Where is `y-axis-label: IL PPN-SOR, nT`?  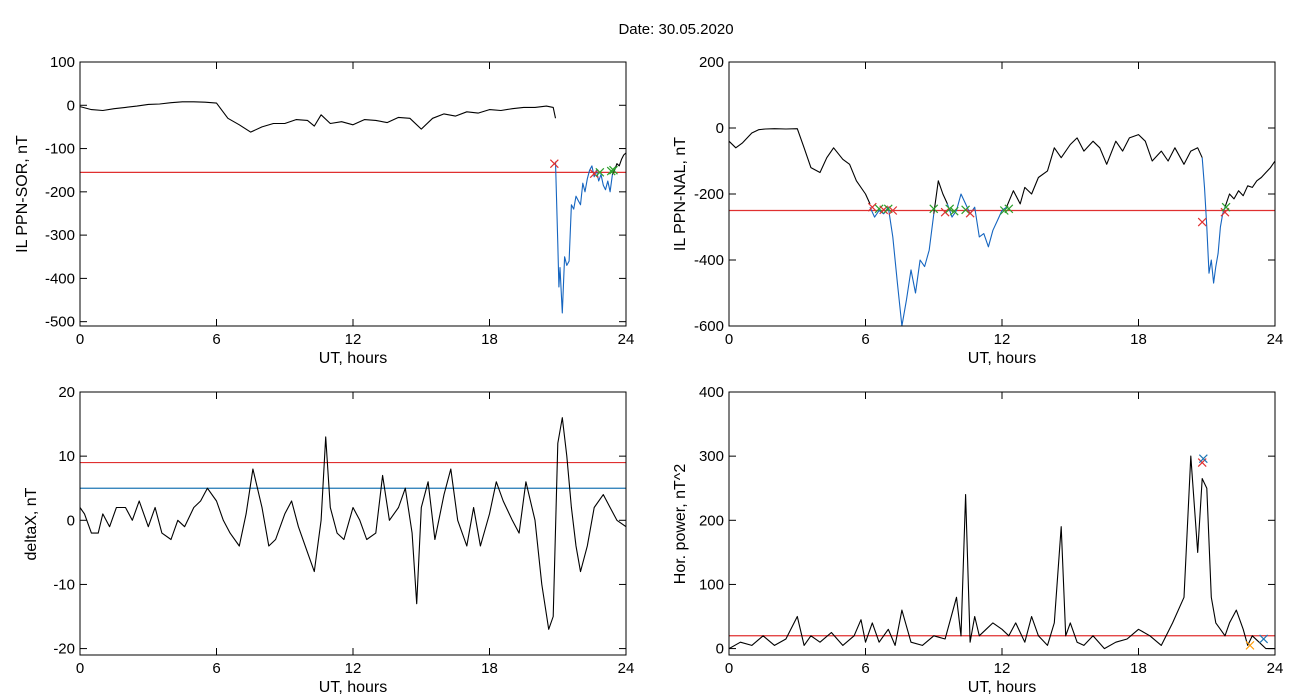 y-axis-label: IL PPN-SOR, nT is located at coordinates (22, 194).